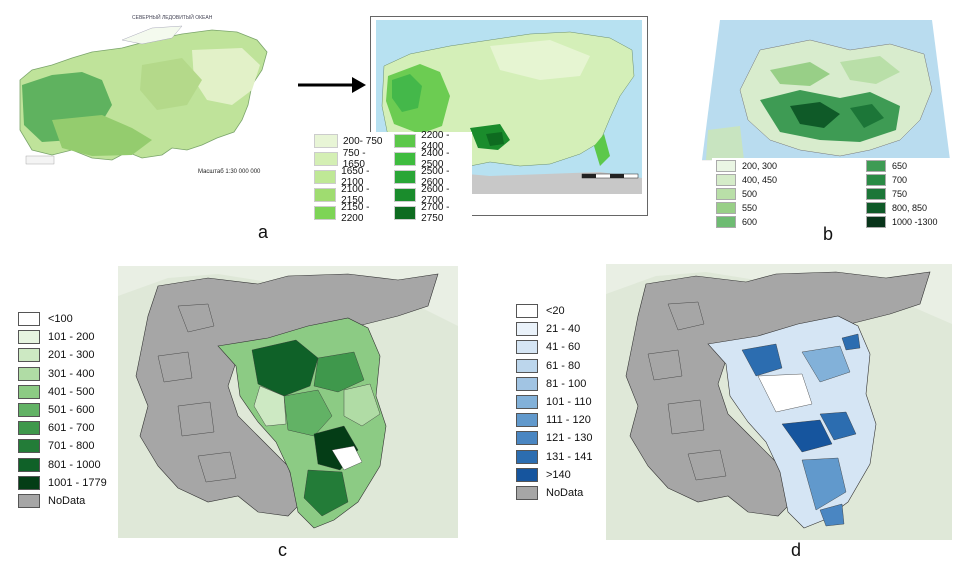 The width and height of the screenshot is (964, 564). Describe the element at coordinates (62, 428) in the screenshot. I see `legend-c-item: 601 - 700` at that location.